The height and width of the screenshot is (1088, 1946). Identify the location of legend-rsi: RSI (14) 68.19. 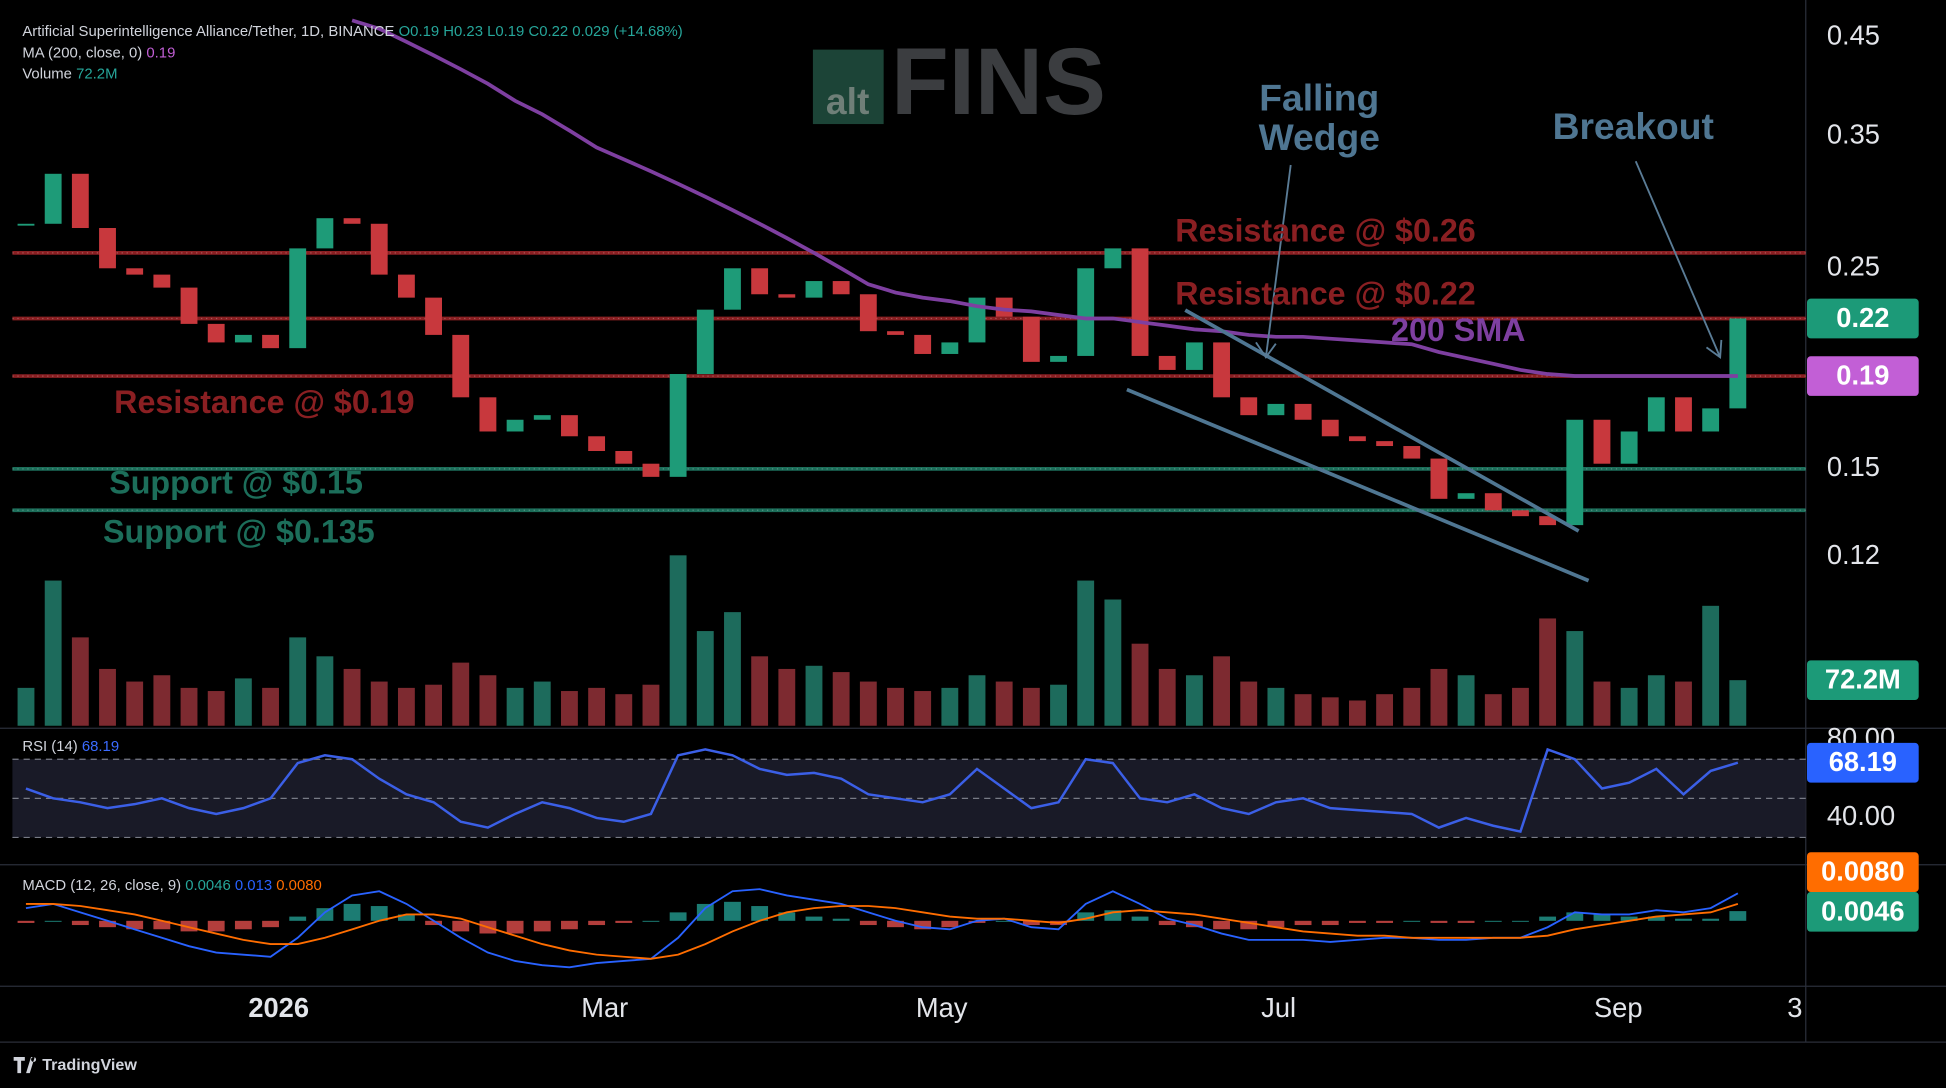
(70, 747).